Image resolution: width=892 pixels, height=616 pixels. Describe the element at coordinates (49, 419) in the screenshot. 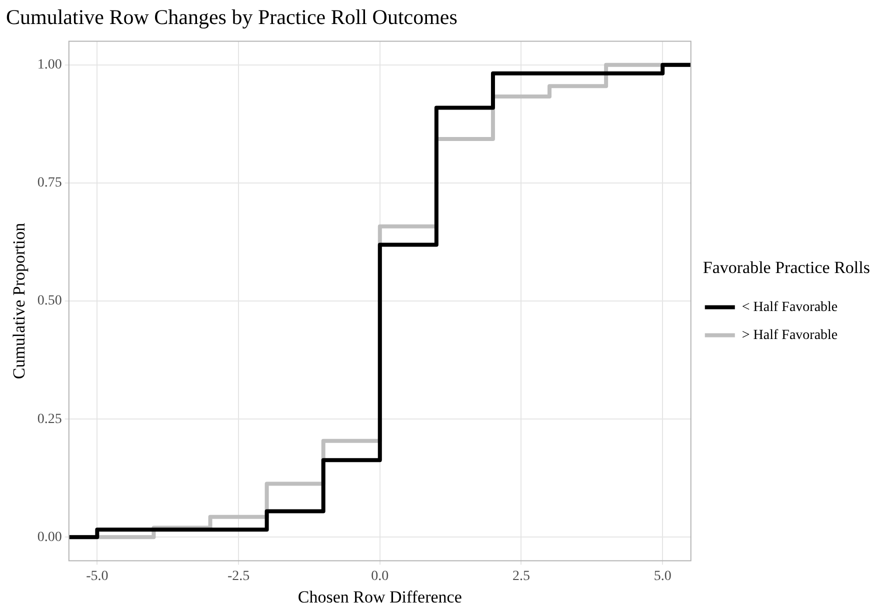

I see `y-tick-label: 0.25` at that location.